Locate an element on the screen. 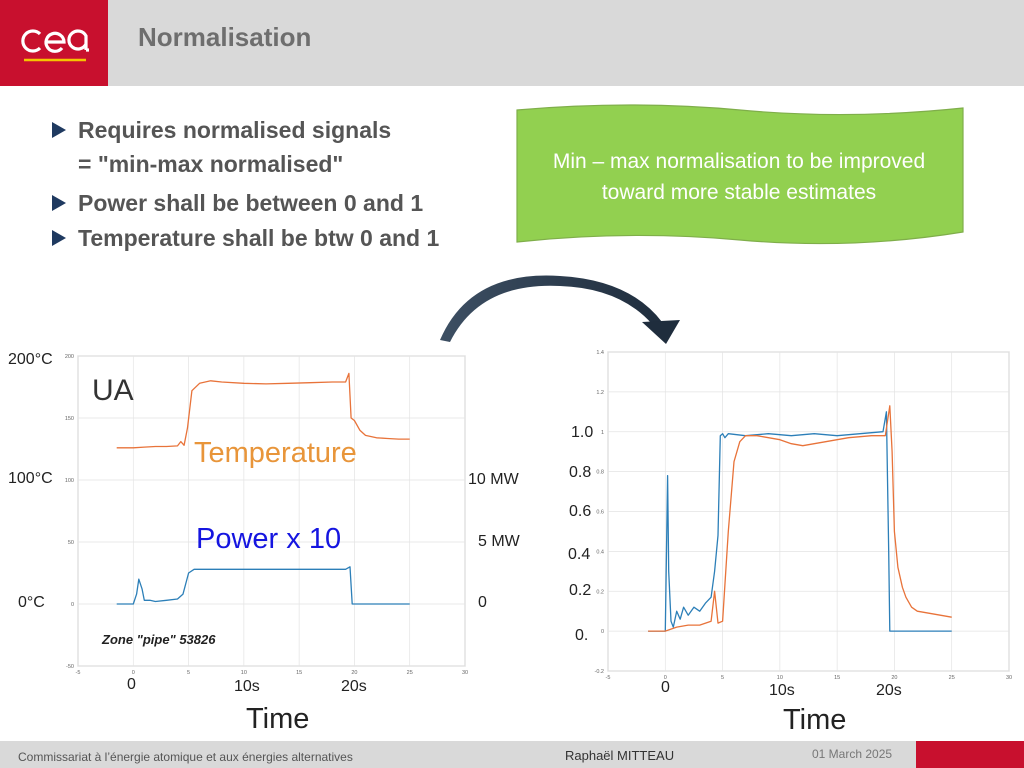 The image size is (1024, 768). bullet-1: Requires normalised signals is located at coordinates (221, 130).